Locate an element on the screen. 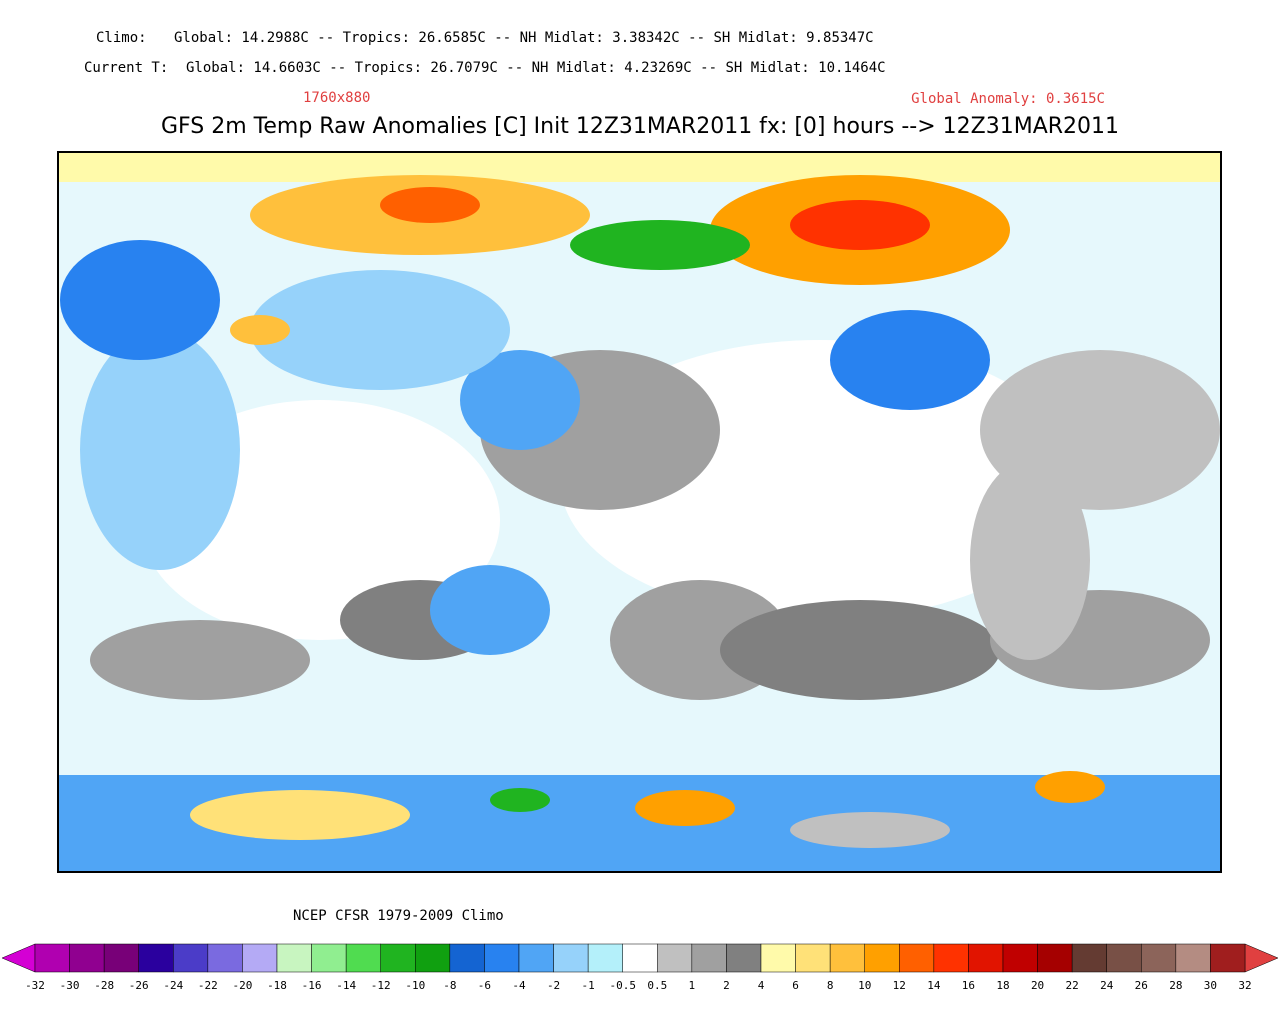 This screenshot has height=1024, width=1280. colorbar-label: 32 is located at coordinates (1244, 985).